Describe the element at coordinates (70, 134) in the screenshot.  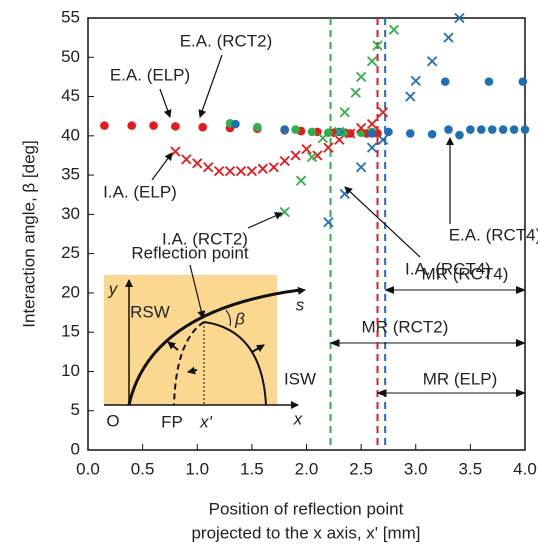
I see `y-tick-label: 40` at that location.